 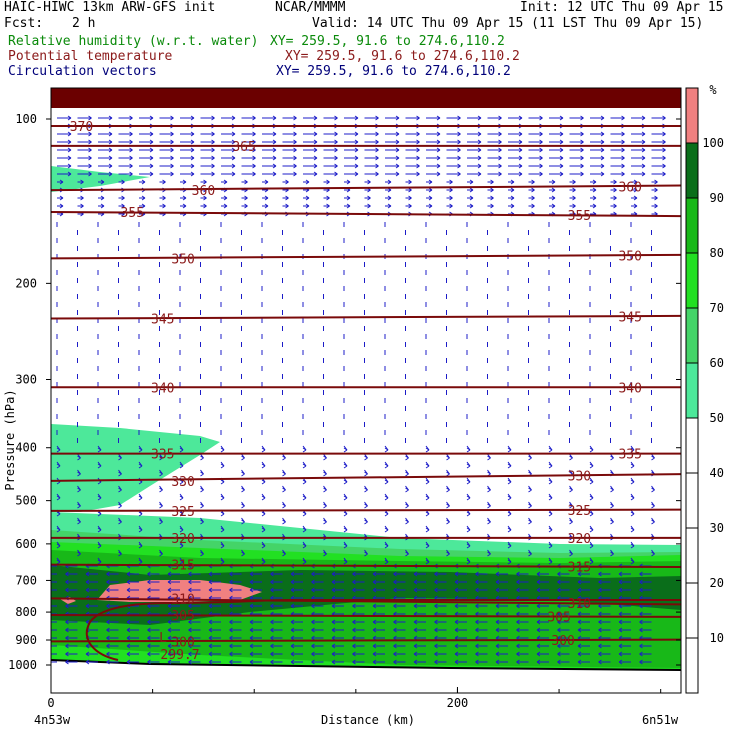 I want to click on field-vectors-xy: XY= 259.5, 91.6 to 274.6,110.2, so click(x=393, y=71).